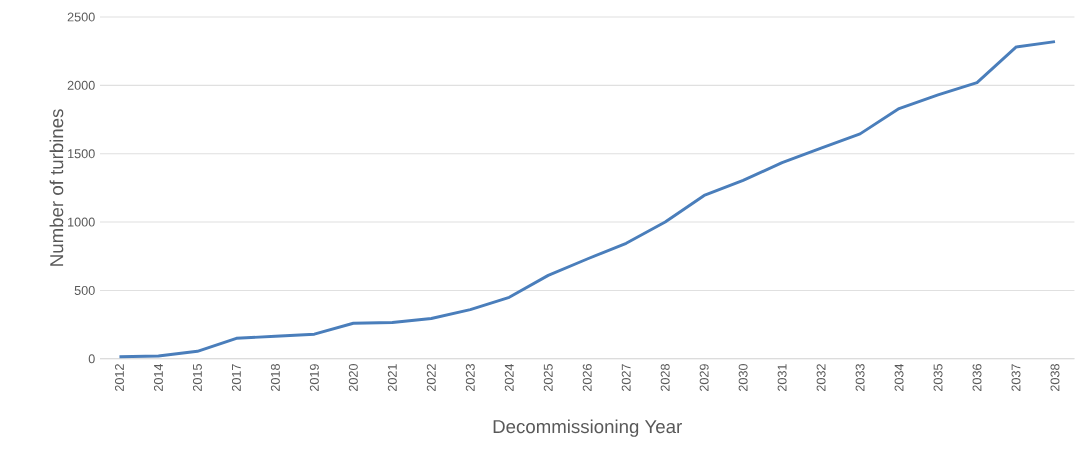  Describe the element at coordinates (743, 378) in the screenshot. I see `x-tick-label: 2030` at that location.